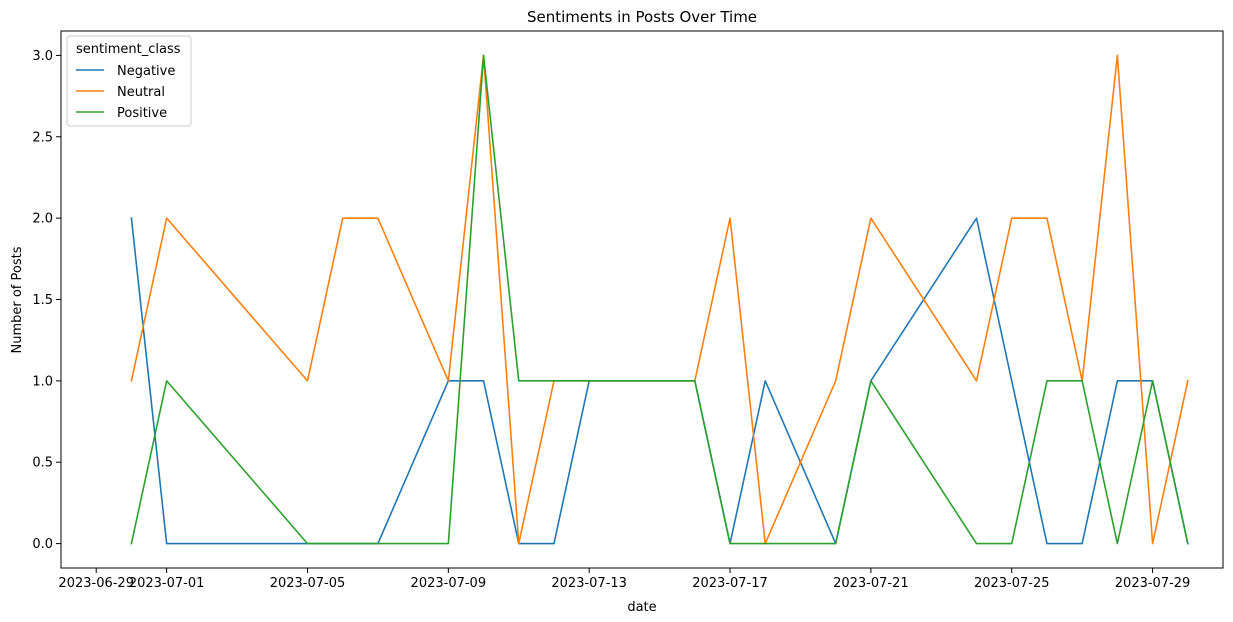 The height and width of the screenshot is (622, 1233). Describe the element at coordinates (641, 607) in the screenshot. I see `x-axis-title: date` at that location.